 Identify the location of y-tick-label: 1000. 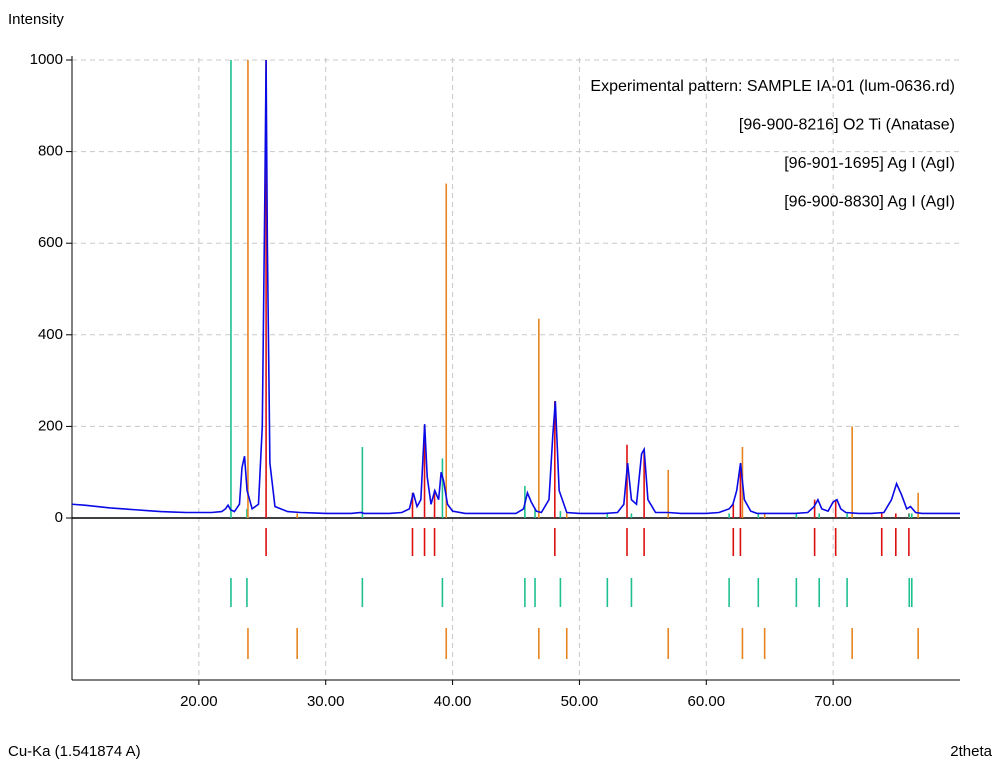
(46, 59).